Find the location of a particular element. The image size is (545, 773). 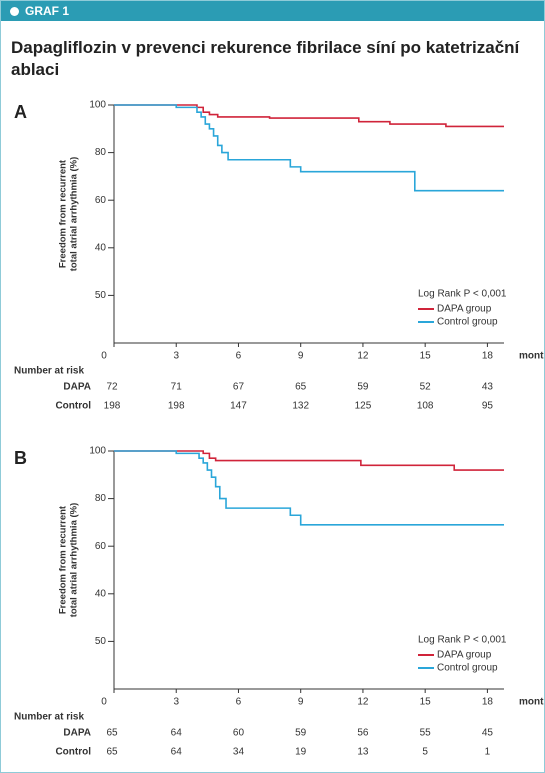

risk-count: 71 is located at coordinates (177, 387).